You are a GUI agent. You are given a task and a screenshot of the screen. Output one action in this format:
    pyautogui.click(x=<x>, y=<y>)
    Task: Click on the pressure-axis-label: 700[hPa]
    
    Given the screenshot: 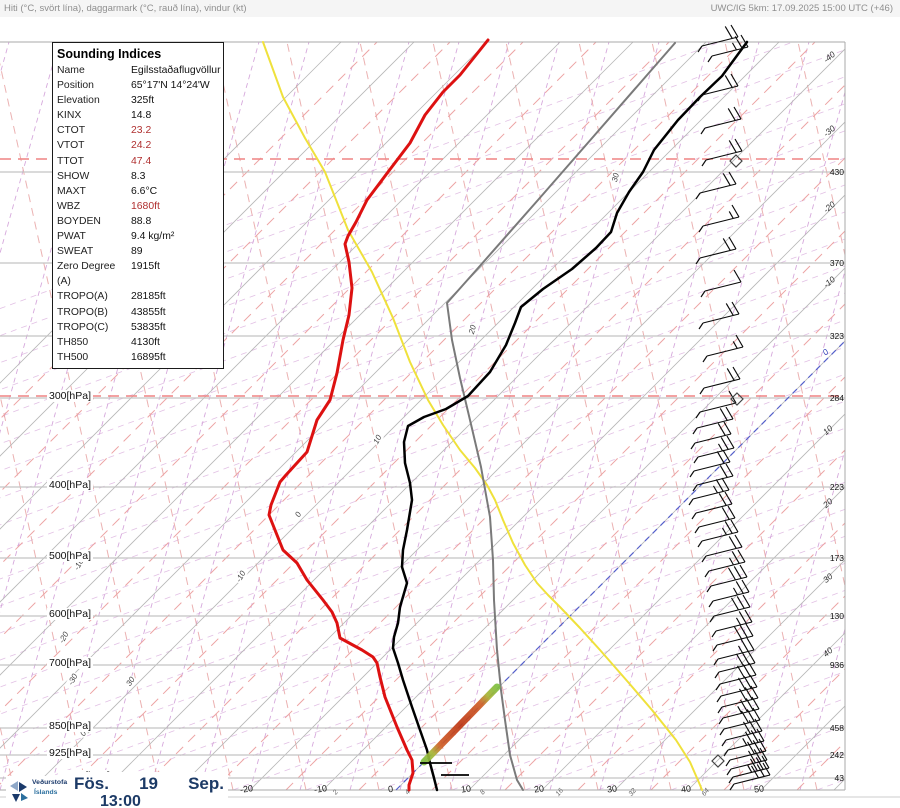 What is the action you would take?
    pyautogui.click(x=70, y=663)
    